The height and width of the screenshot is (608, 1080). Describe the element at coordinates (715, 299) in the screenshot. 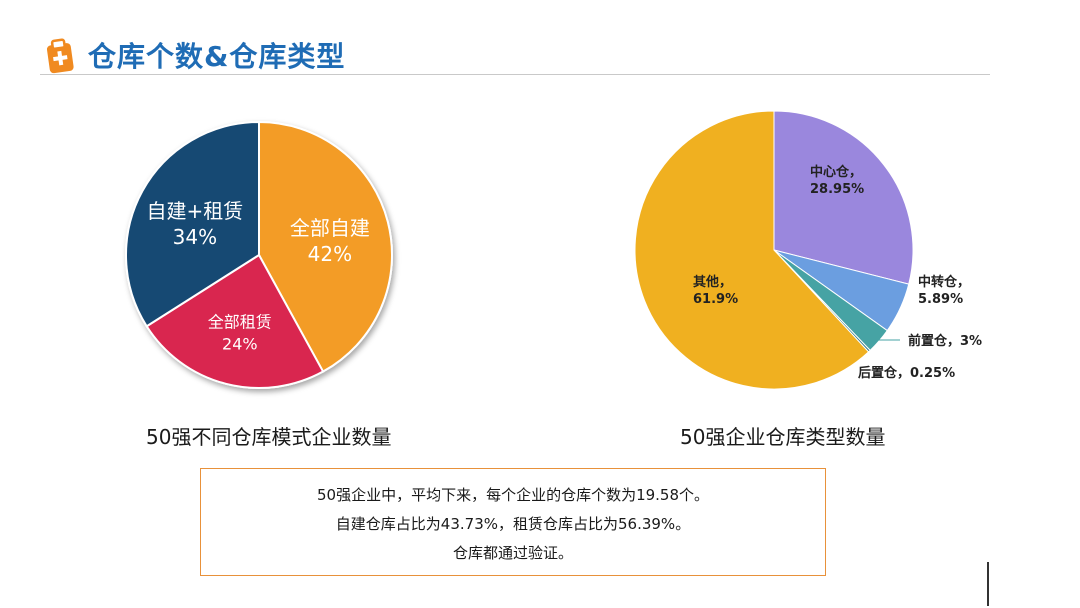

I see `pie-value-type-4: 61.9%` at that location.